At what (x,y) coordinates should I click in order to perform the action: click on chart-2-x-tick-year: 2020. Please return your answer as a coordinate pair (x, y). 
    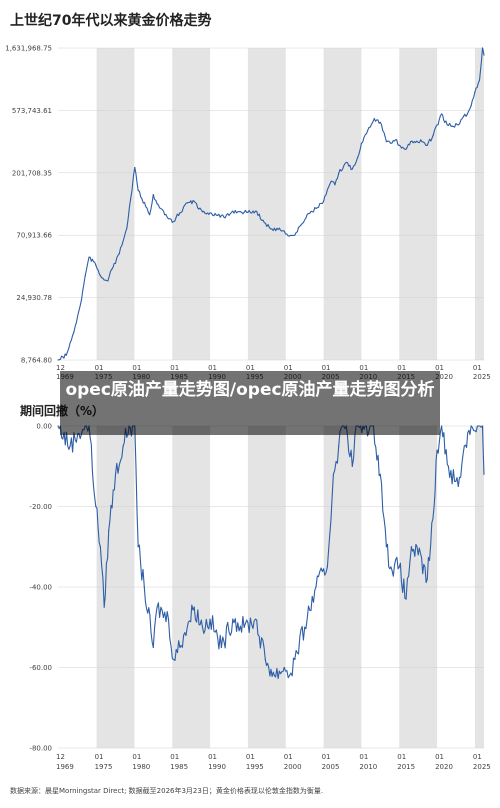
    Looking at the image, I should click on (444, 767).